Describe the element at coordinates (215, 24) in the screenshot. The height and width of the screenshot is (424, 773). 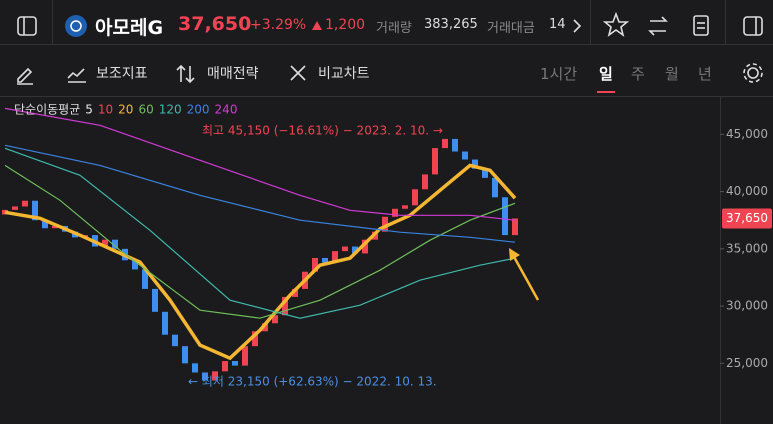
I see `price: 37,650` at that location.